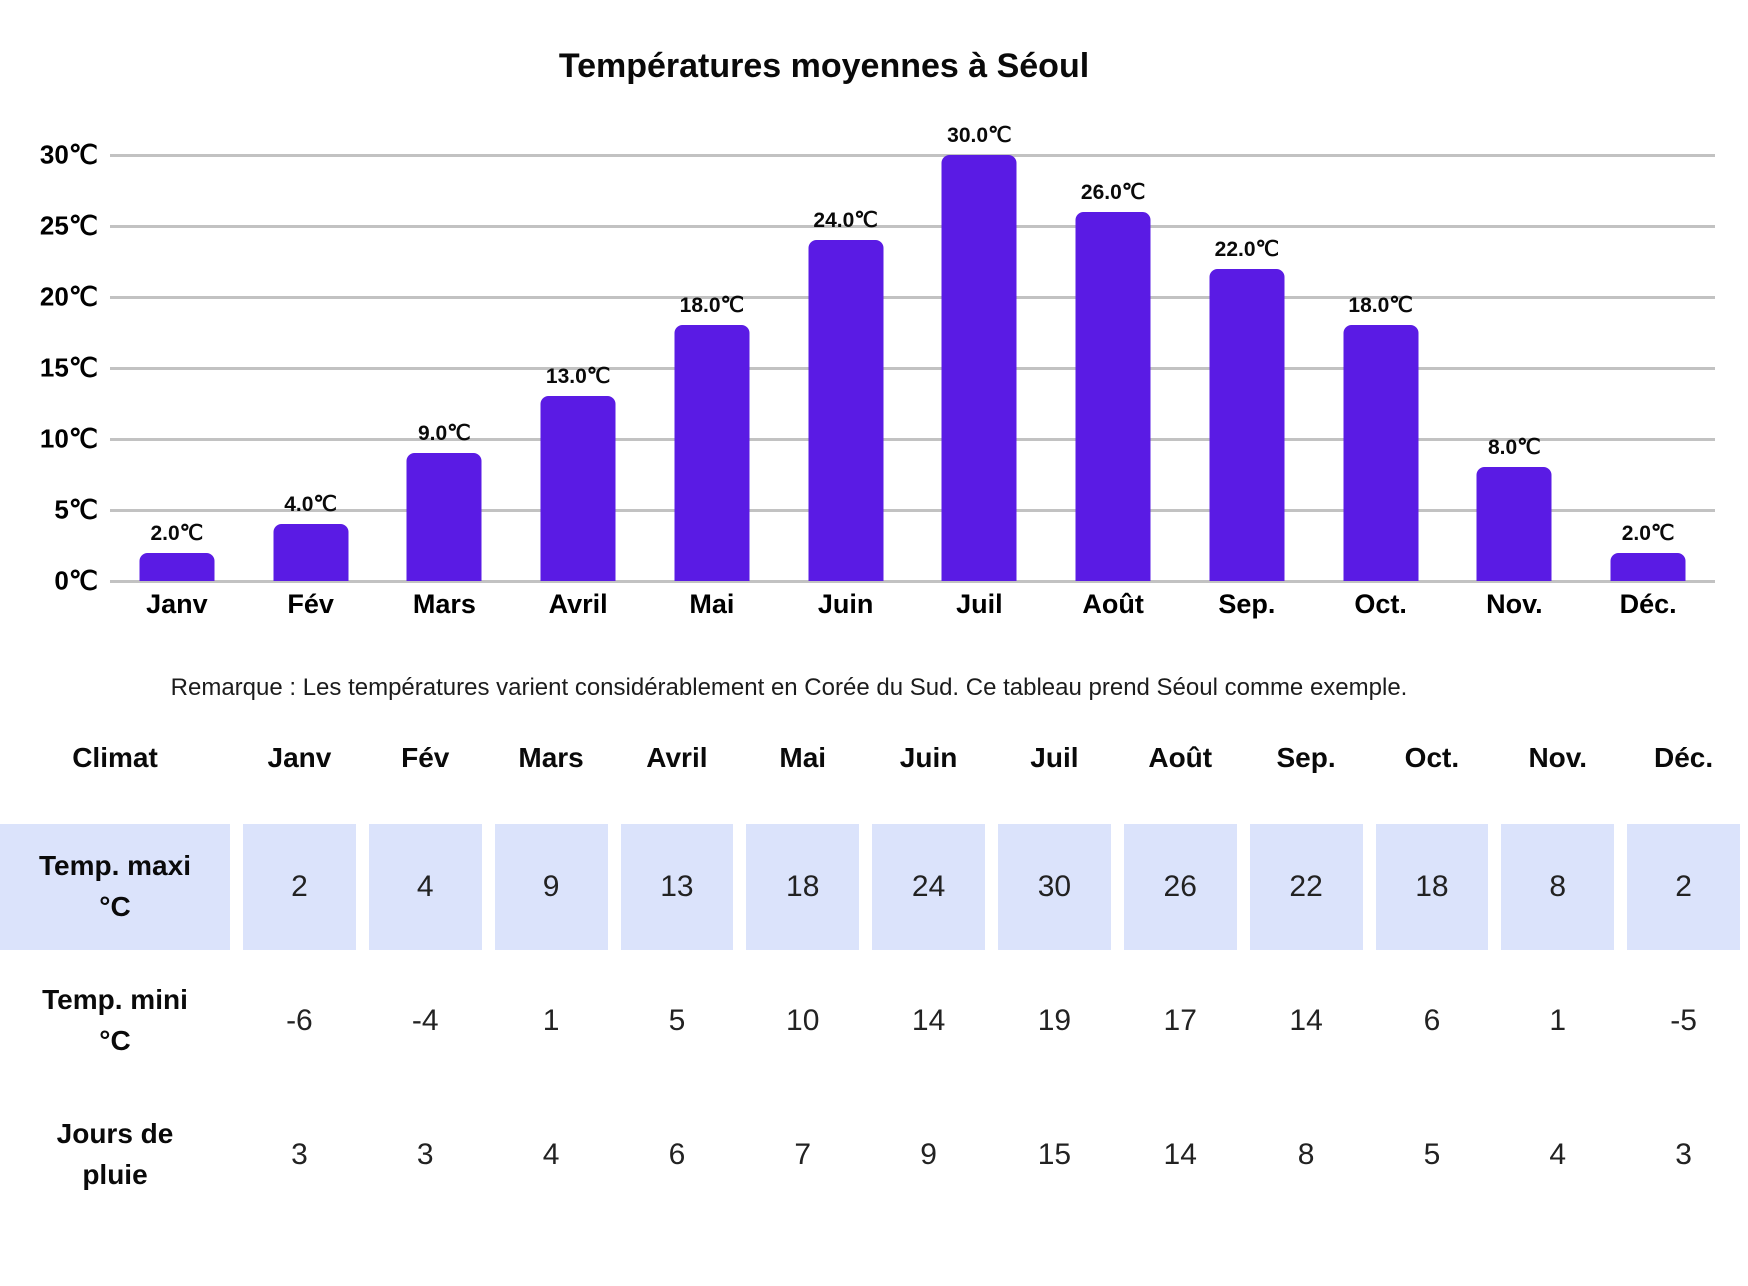 The width and height of the screenshot is (1748, 1286). Describe the element at coordinates (1306, 1154) in the screenshot. I see `table-cell: 8` at that location.